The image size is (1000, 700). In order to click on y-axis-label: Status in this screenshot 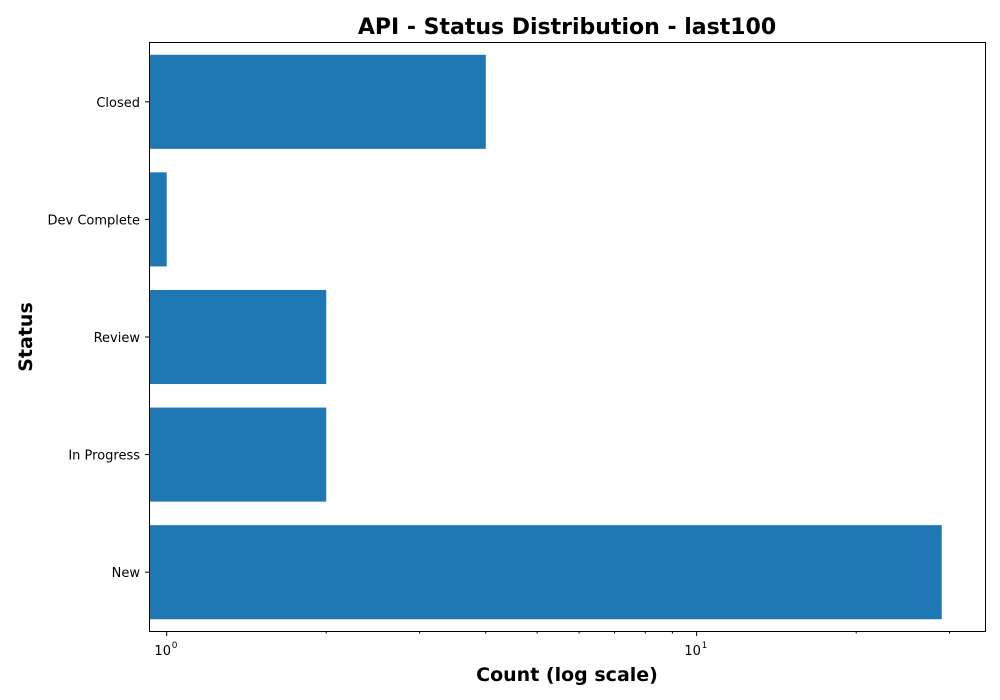, I will do `click(26, 337)`.